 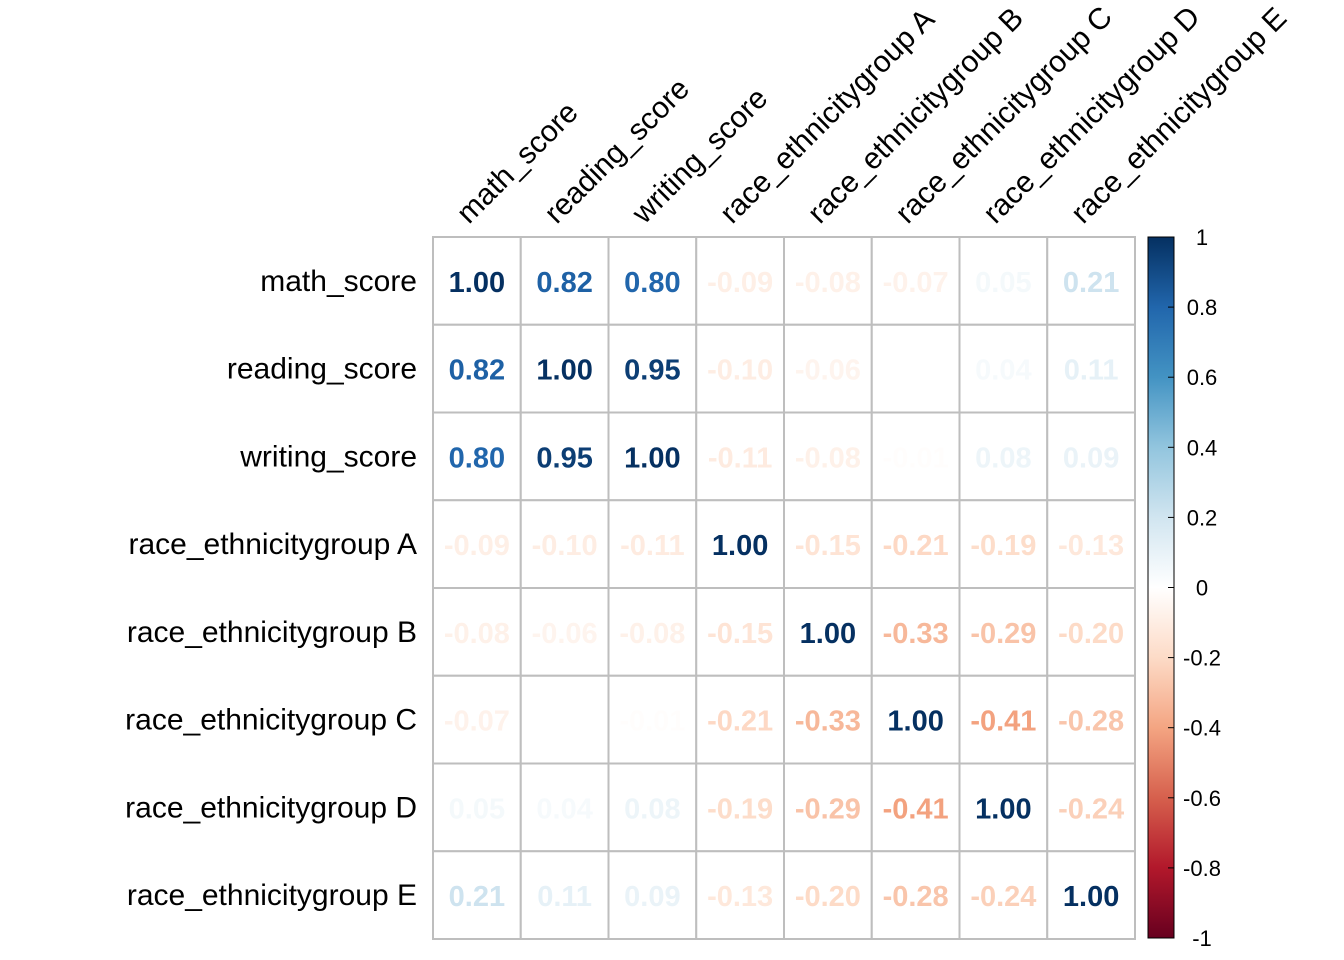 What do you see at coordinates (1202, 307) in the screenshot?
I see `colorbar-tick-label: 0.8` at bounding box center [1202, 307].